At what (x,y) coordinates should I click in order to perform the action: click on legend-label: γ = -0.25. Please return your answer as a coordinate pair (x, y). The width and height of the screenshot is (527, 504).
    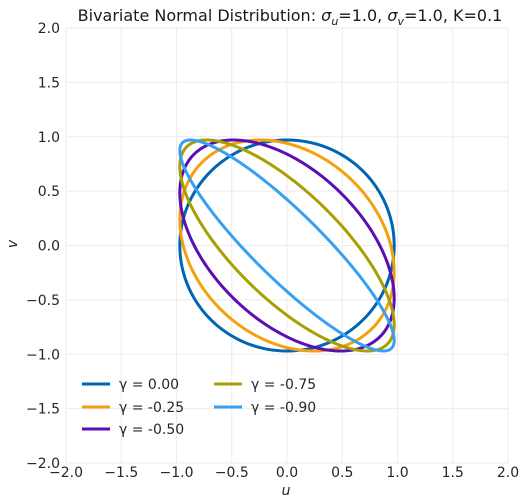
    Looking at the image, I should click on (151, 408).